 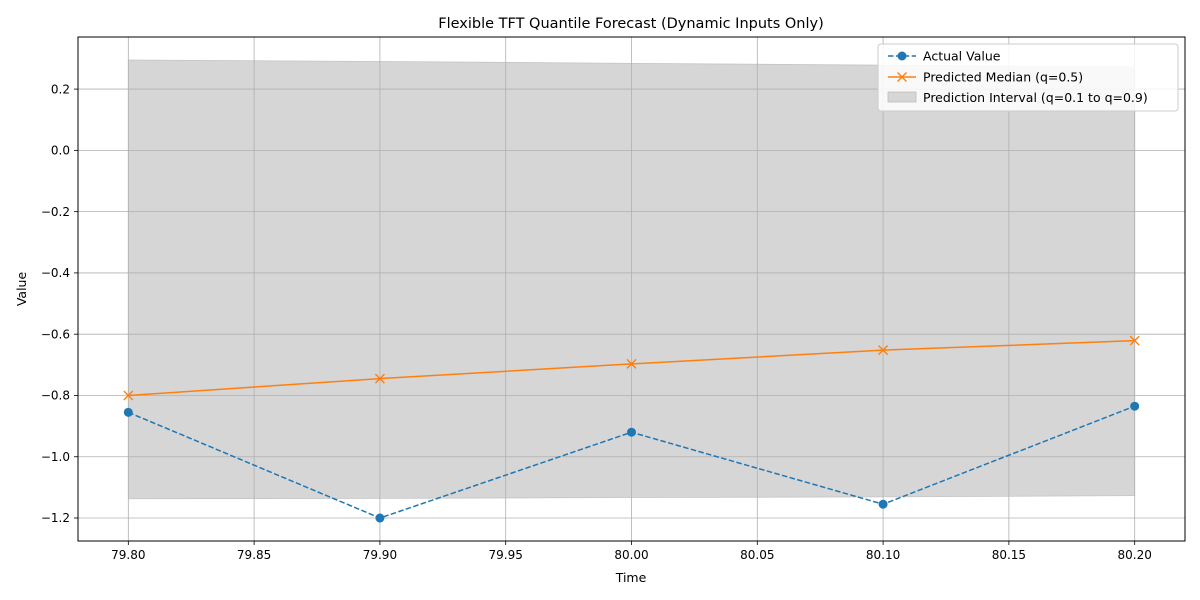 I want to click on legend-entry-actual: Actual Value, so click(x=944, y=56).